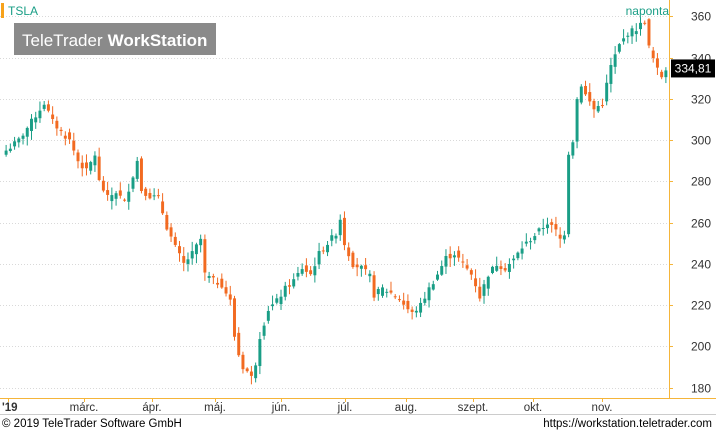 This screenshot has height=432, width=716. What do you see at coordinates (23, 11) in the screenshot?
I see `symbol-label: TSLA` at bounding box center [23, 11].